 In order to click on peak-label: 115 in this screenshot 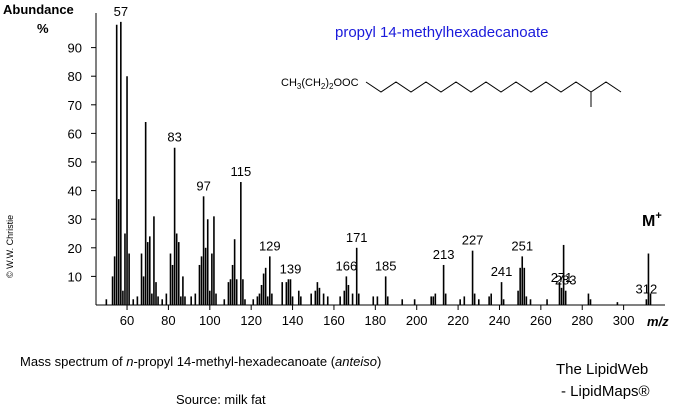, I will do `click(240, 171)`.